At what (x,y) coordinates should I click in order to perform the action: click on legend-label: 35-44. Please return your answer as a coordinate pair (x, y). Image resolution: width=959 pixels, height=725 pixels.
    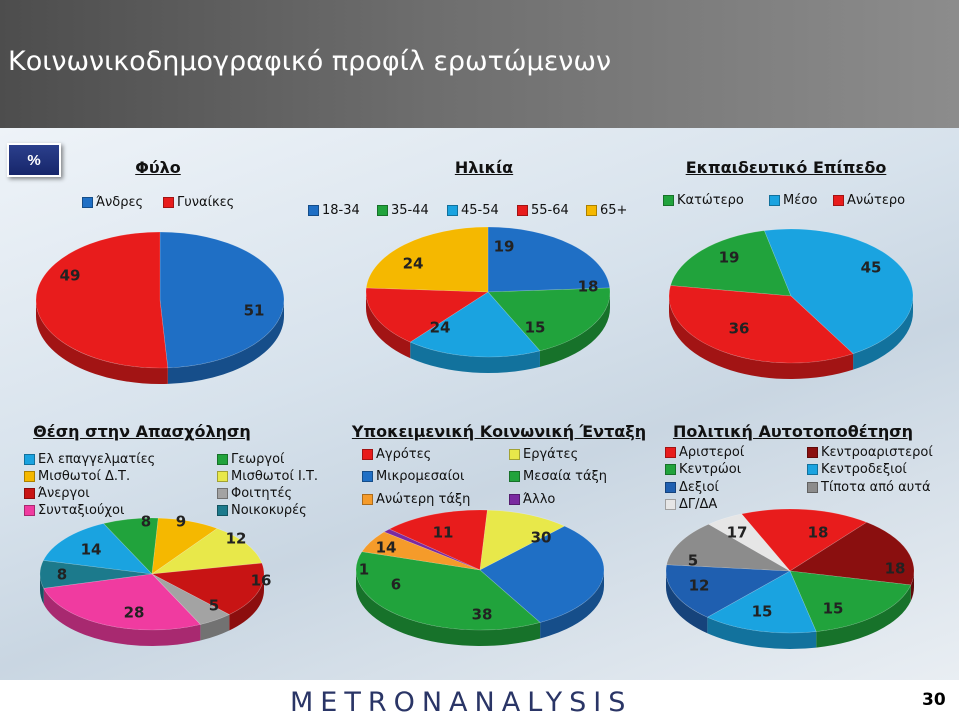
    Looking at the image, I should click on (410, 210).